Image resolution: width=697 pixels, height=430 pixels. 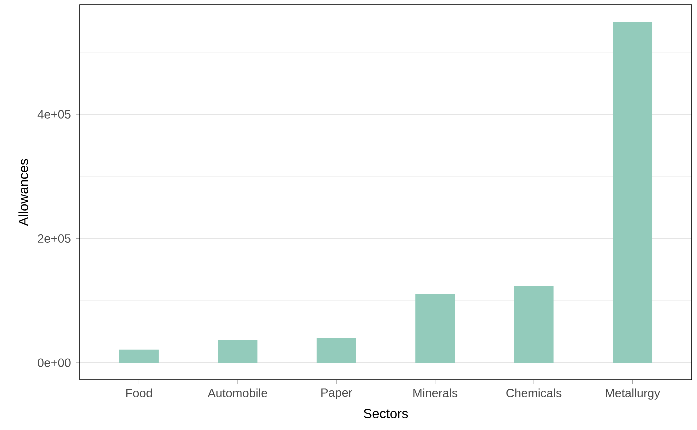 What do you see at coordinates (54, 239) in the screenshot?
I see `y-tick-label: 2e+05` at bounding box center [54, 239].